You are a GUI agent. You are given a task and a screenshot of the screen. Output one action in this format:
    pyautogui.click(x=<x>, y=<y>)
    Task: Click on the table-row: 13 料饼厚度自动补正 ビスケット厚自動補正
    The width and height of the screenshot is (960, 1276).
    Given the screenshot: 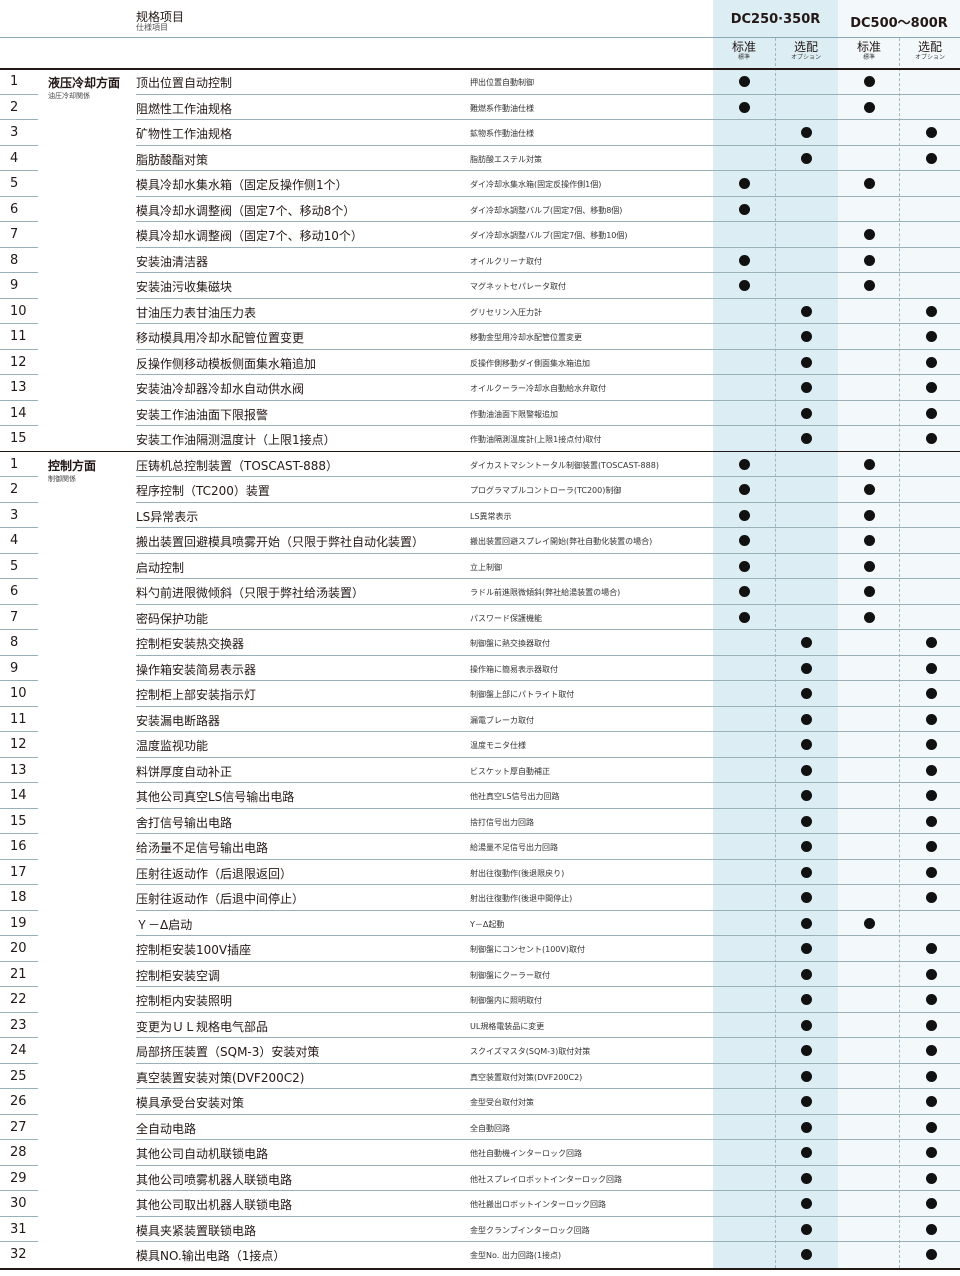 What is the action you would take?
    pyautogui.click(x=480, y=770)
    